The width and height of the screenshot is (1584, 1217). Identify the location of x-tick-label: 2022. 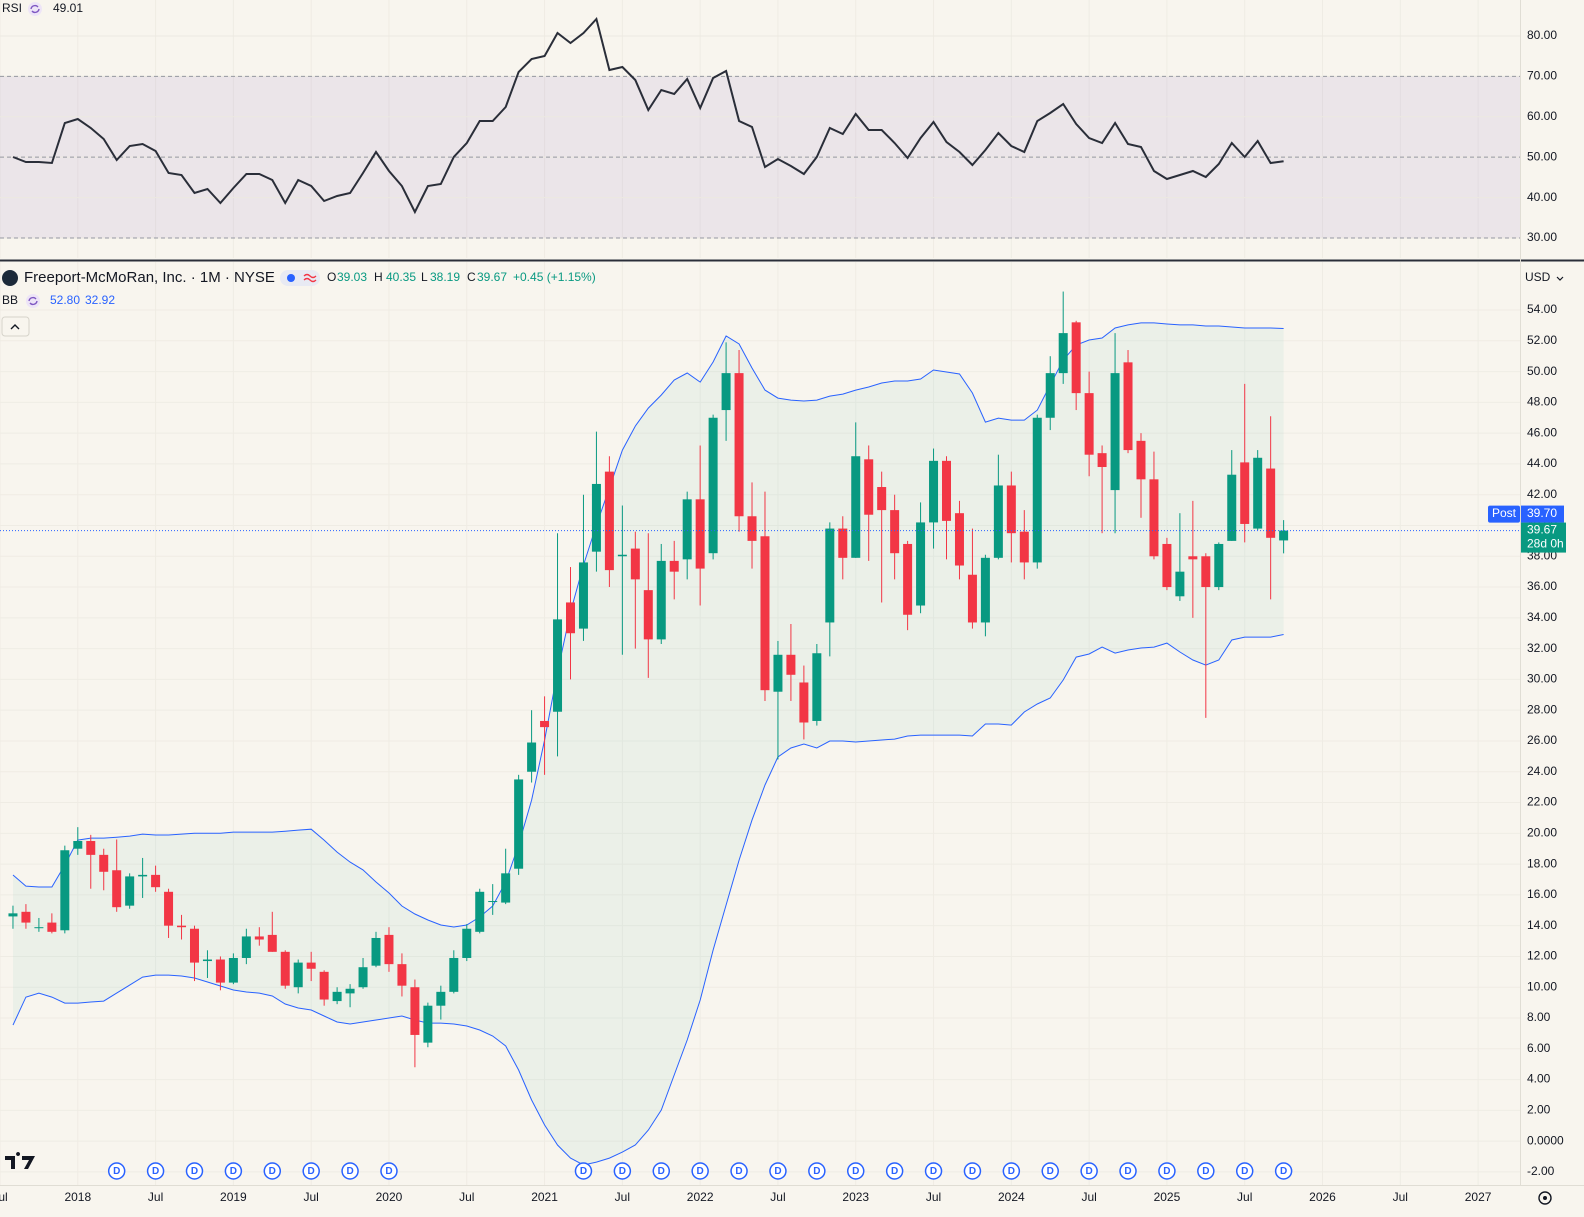
(700, 1197).